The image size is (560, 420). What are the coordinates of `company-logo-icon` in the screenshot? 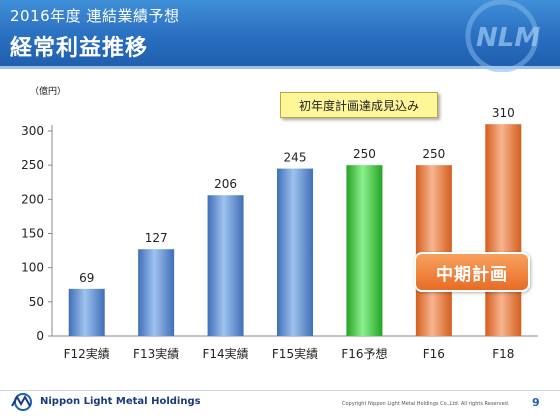 It's located at (21, 402).